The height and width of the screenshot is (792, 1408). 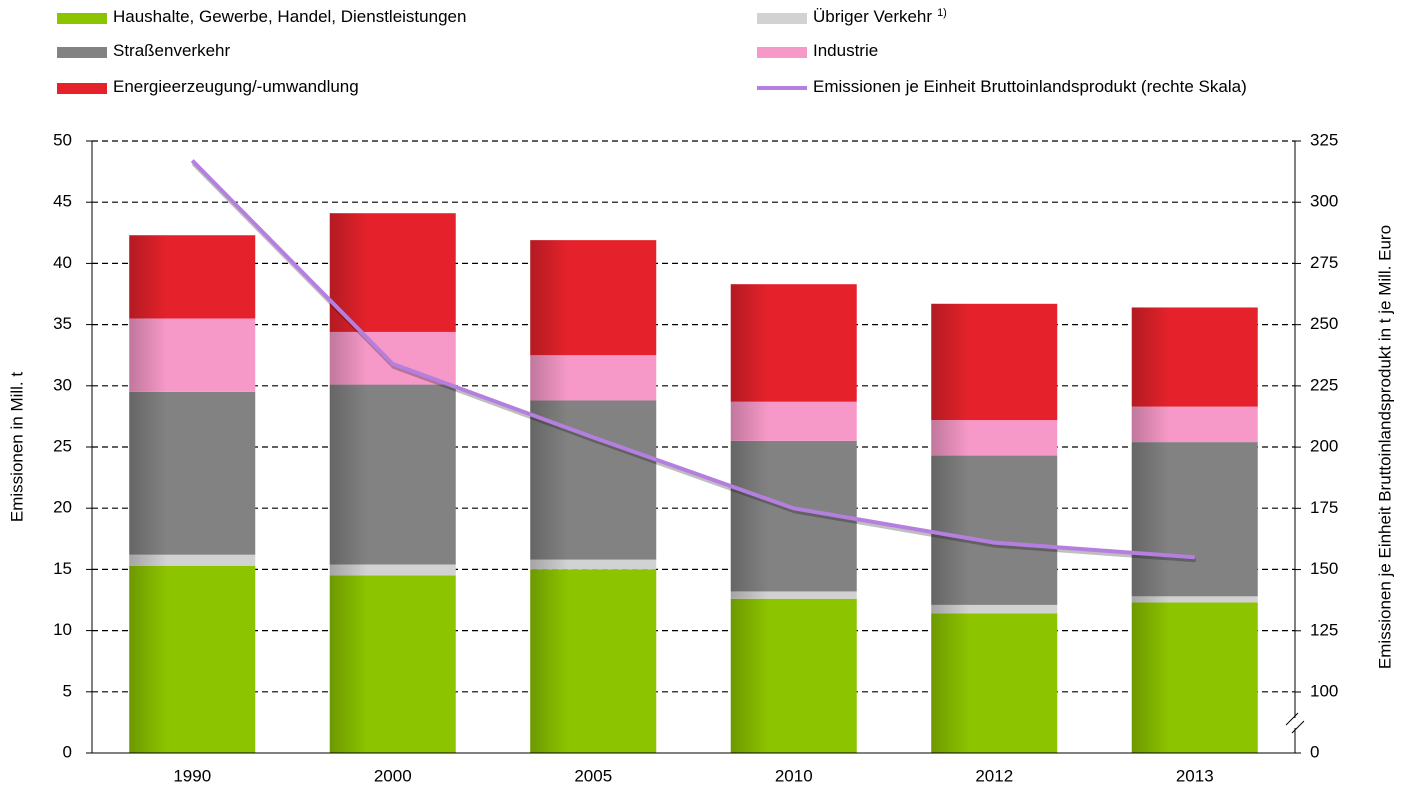 I want to click on x-tick-label: 2005, so click(x=593, y=775).